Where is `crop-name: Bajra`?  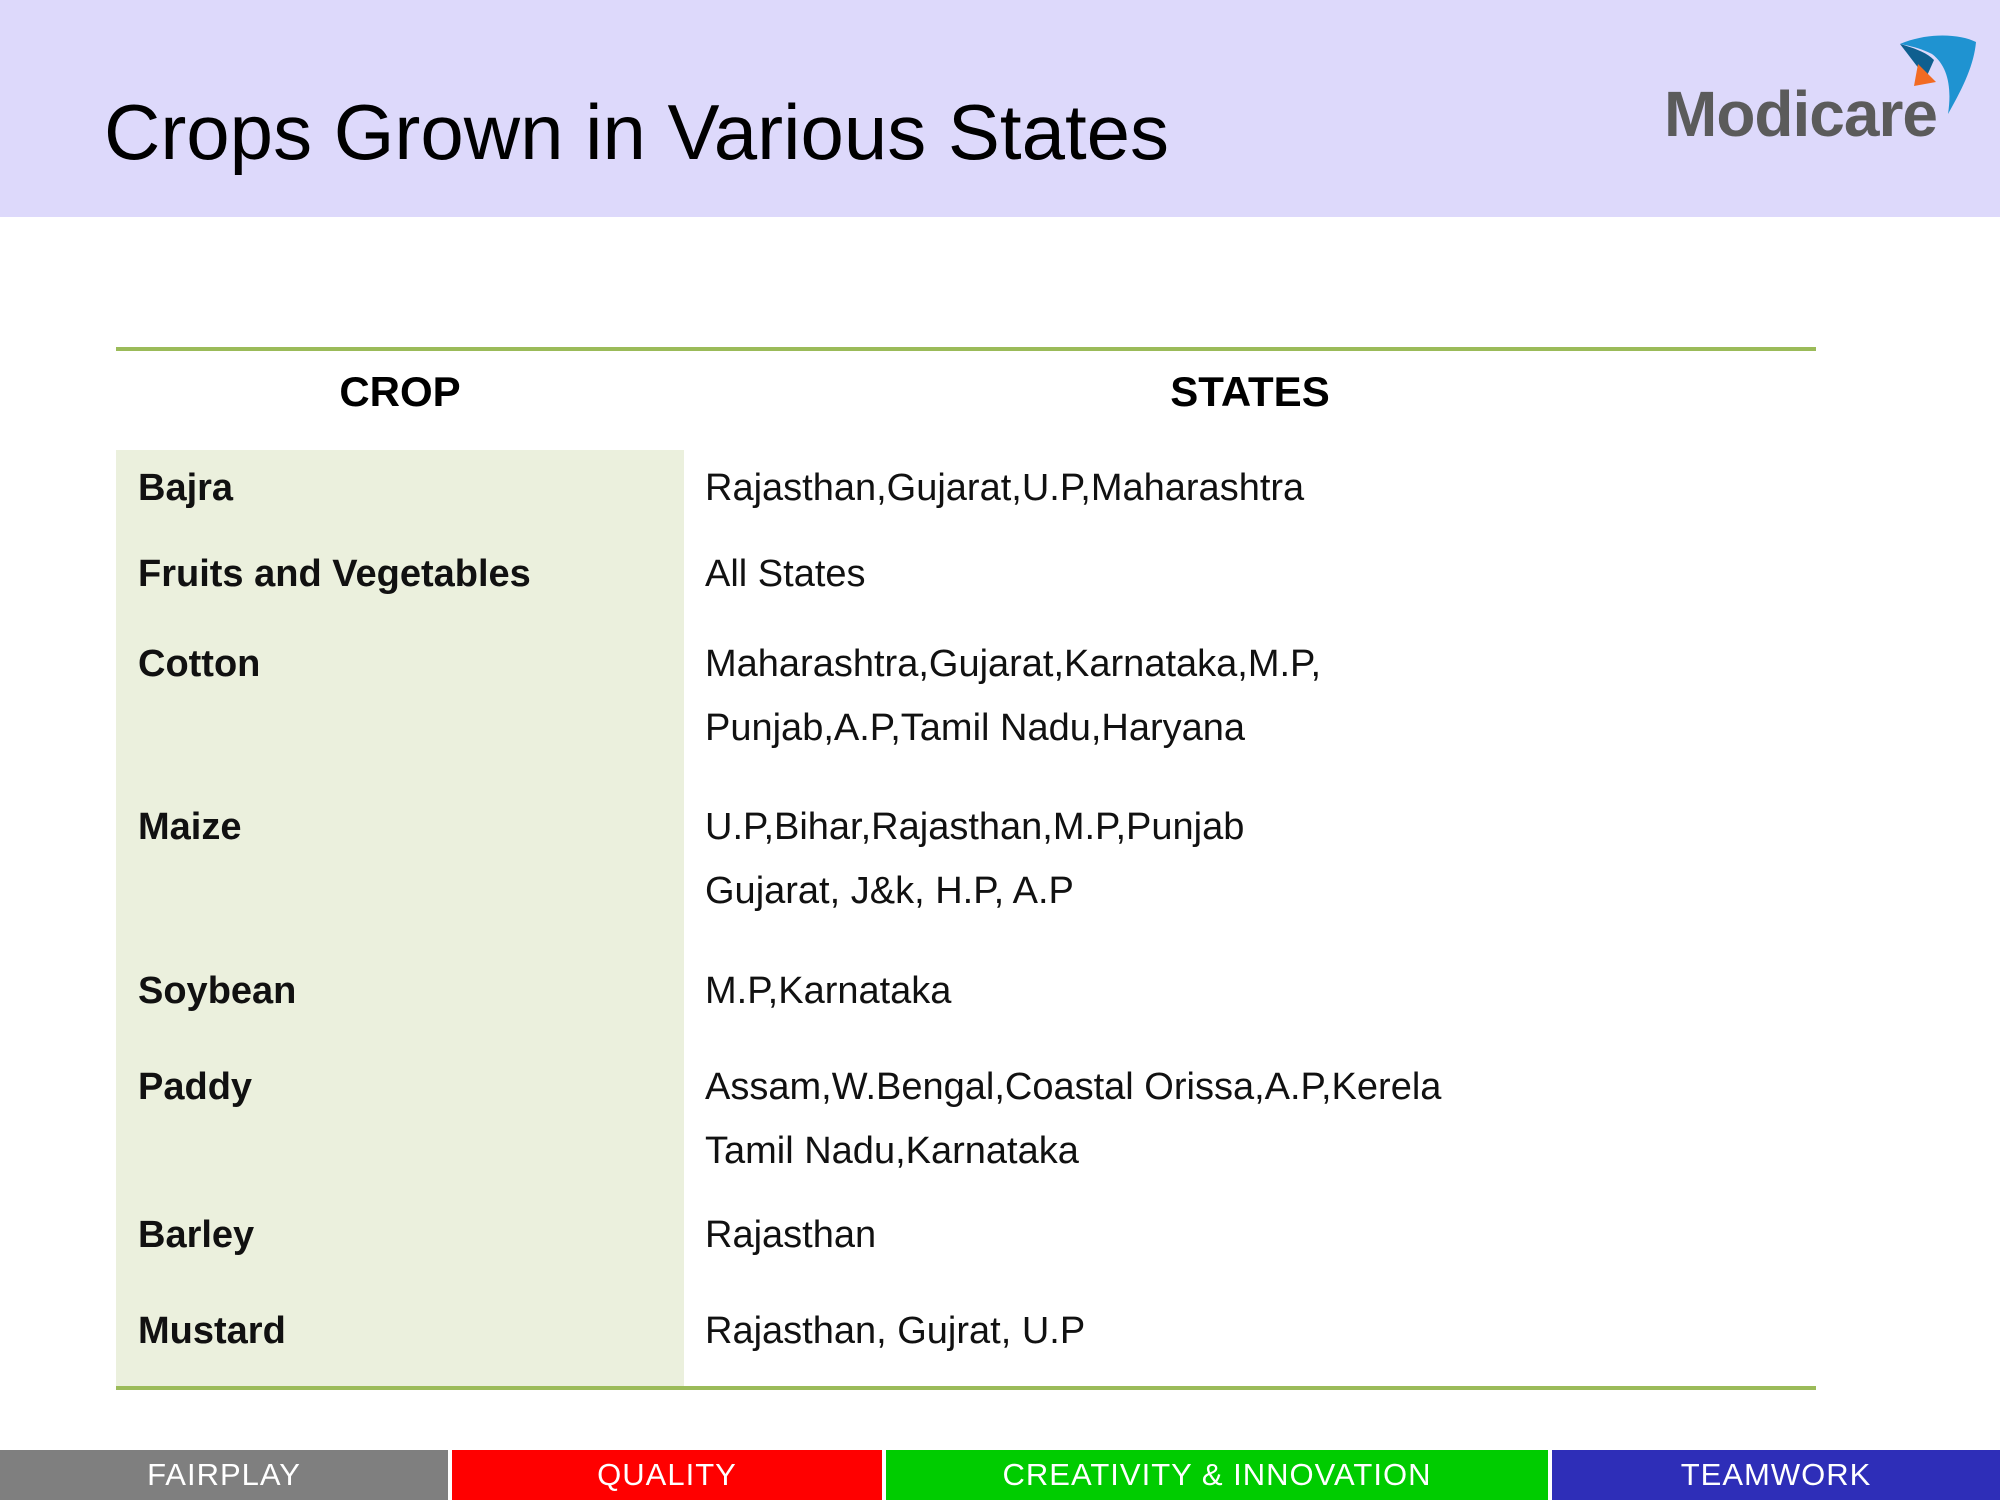 crop-name: Bajra is located at coordinates (186, 488).